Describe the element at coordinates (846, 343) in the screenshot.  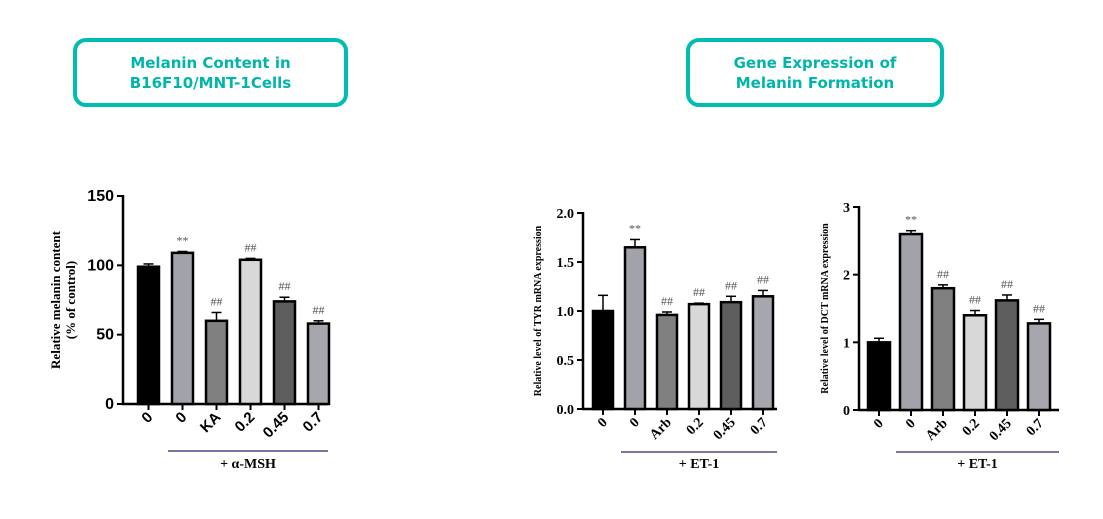
I see `y-tick-label: 1` at that location.